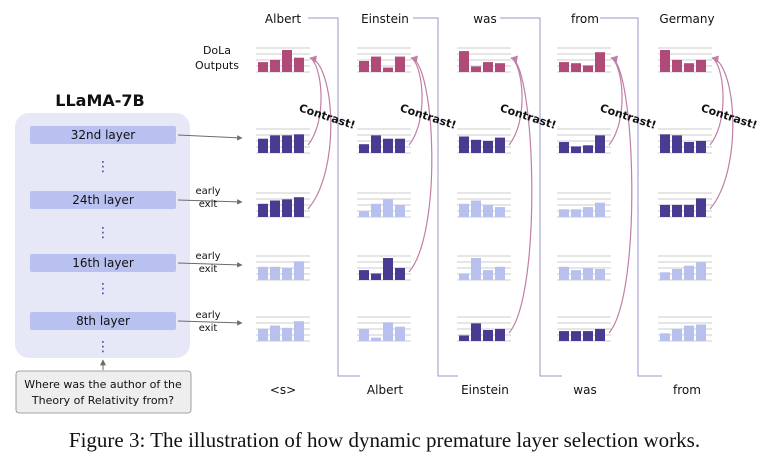  I want to click on question-box, so click(103, 392).